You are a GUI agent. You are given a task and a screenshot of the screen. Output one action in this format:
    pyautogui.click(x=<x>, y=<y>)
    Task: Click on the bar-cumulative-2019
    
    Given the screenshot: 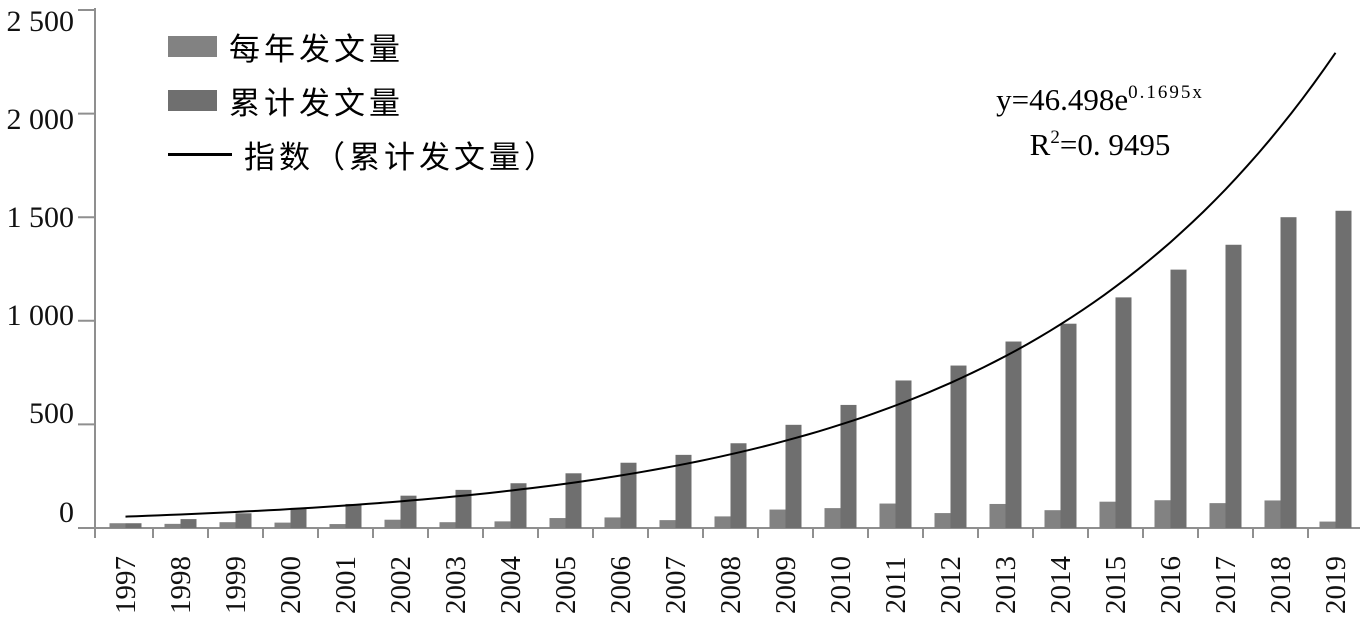 What is the action you would take?
    pyautogui.click(x=1343, y=369)
    